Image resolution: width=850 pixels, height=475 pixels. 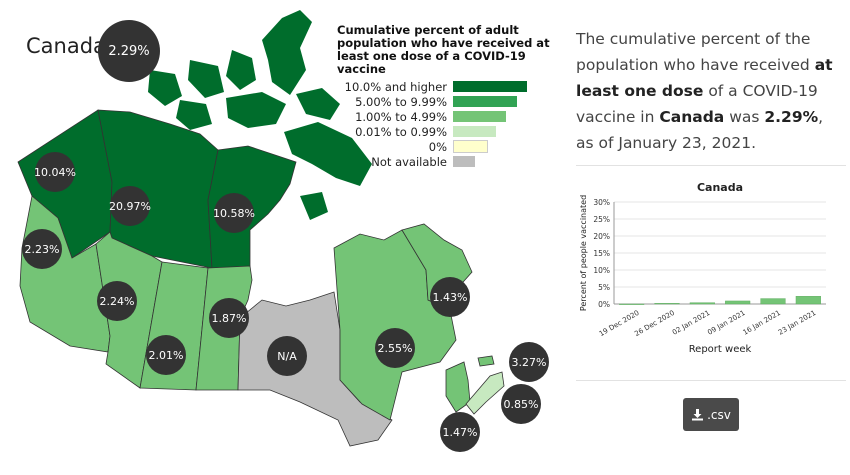 I want to click on y-tick-label: 25%, so click(x=601, y=219).